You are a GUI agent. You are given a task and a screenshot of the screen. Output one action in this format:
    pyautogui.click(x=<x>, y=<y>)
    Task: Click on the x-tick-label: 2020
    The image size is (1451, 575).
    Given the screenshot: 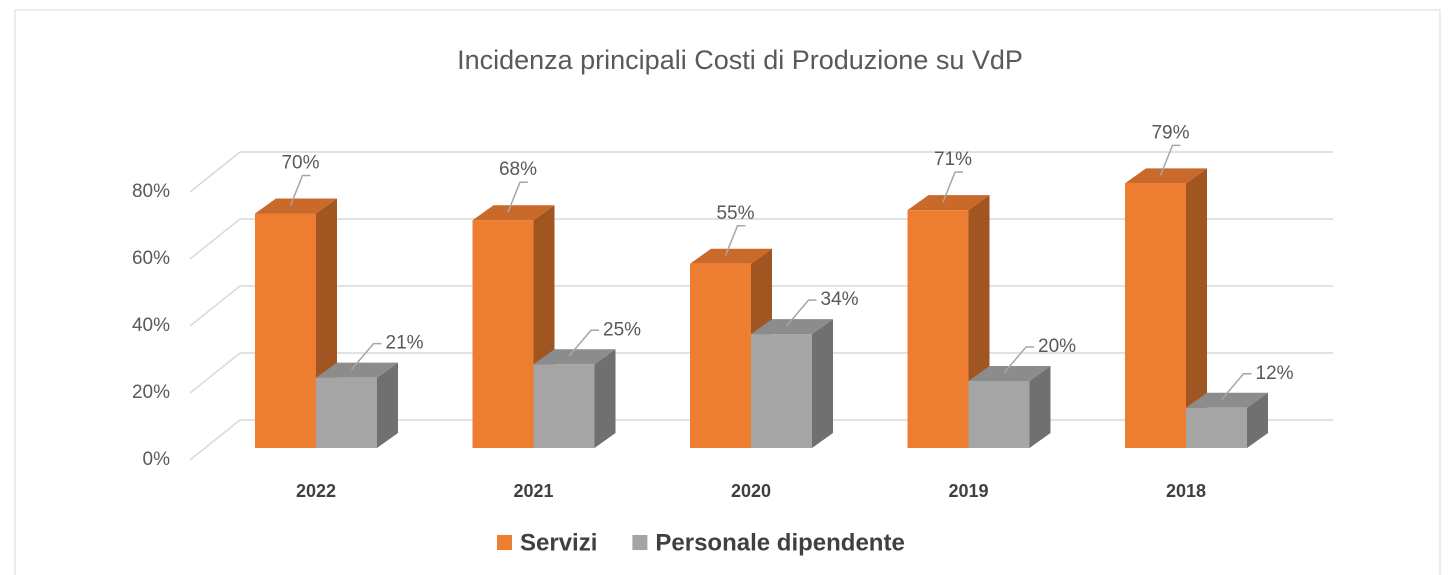 What is the action you would take?
    pyautogui.click(x=751, y=491)
    